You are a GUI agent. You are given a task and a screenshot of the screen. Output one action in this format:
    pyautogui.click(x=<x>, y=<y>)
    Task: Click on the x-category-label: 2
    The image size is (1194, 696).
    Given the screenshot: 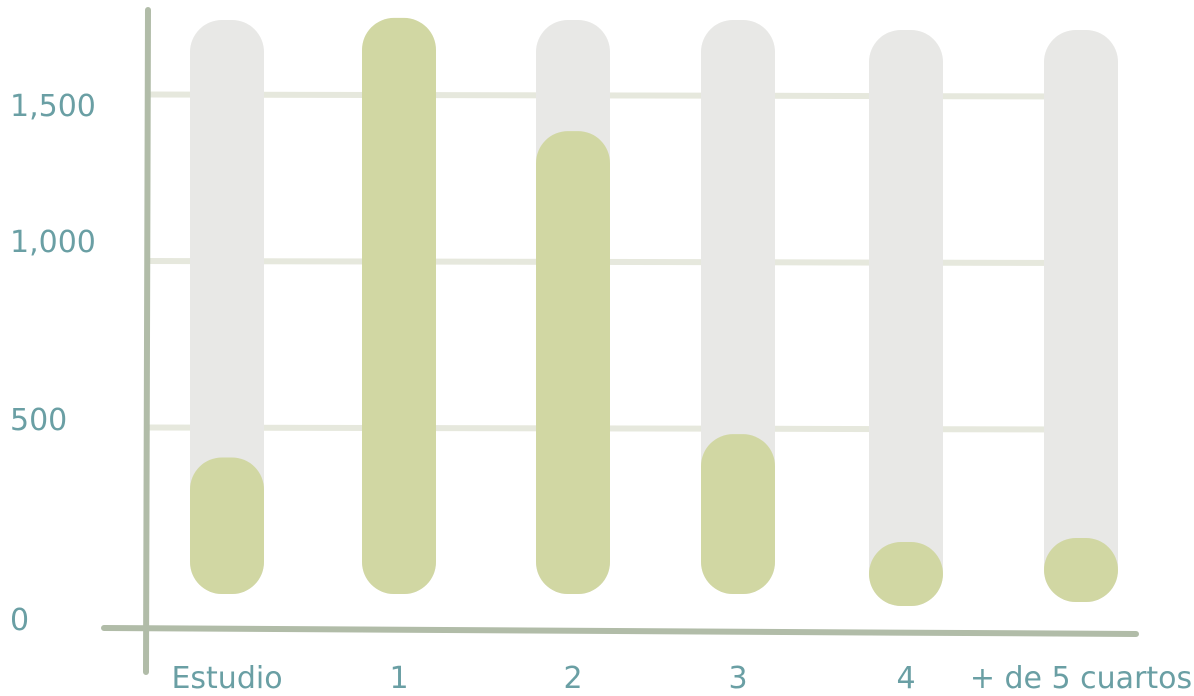 What is the action you would take?
    pyautogui.click(x=572, y=678)
    